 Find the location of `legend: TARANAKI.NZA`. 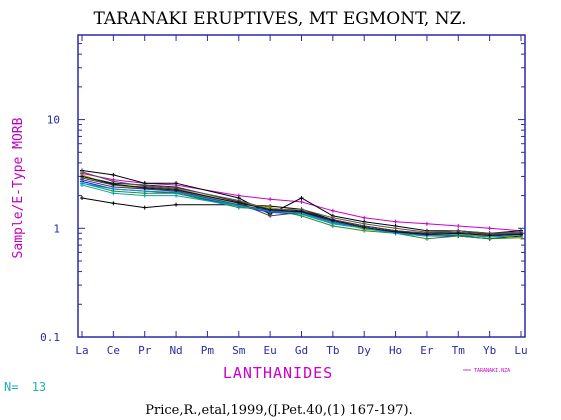

legend: TARANAKI.NZA is located at coordinates (486, 371).